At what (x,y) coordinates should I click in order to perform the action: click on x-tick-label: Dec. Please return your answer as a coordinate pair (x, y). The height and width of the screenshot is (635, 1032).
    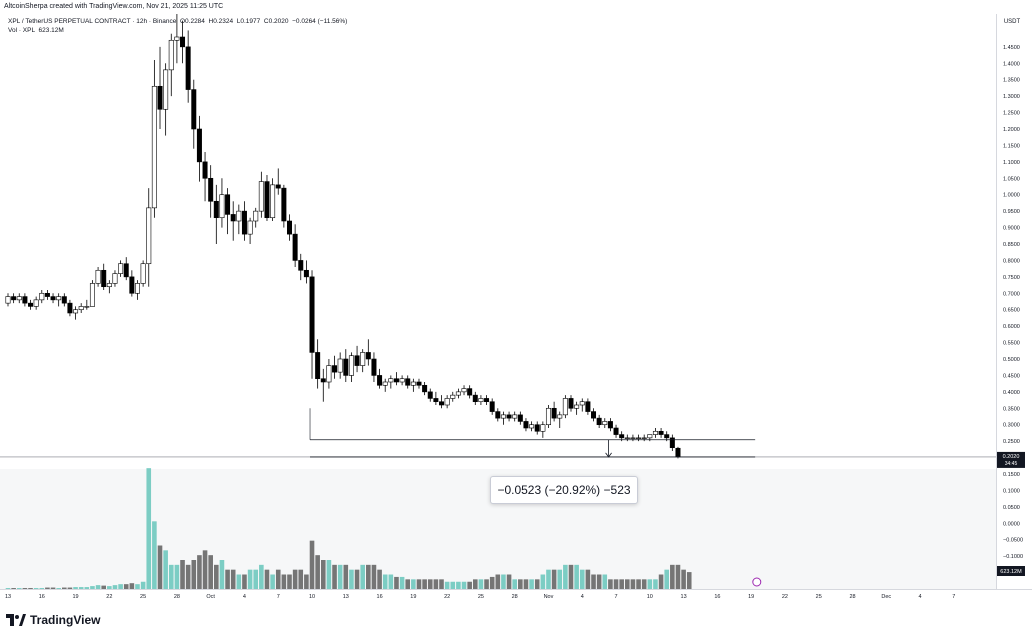
    Looking at the image, I should click on (886, 597).